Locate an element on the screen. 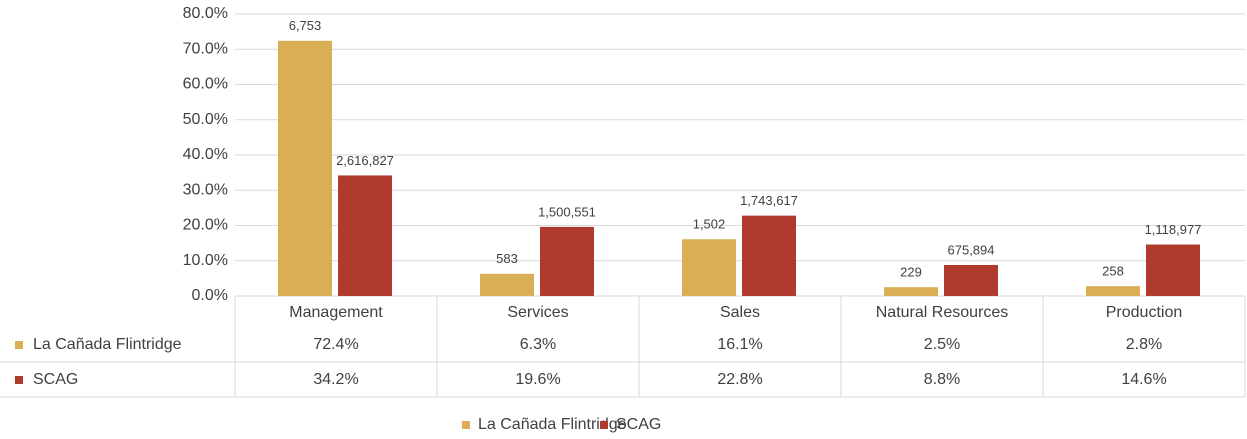 This screenshot has height=439, width=1247. y-tick-label: 80.0% is located at coordinates (205, 13).